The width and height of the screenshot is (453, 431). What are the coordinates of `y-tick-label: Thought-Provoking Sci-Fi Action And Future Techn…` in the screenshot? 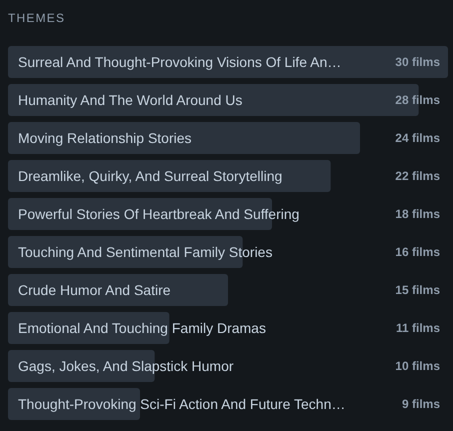 It's located at (182, 404).